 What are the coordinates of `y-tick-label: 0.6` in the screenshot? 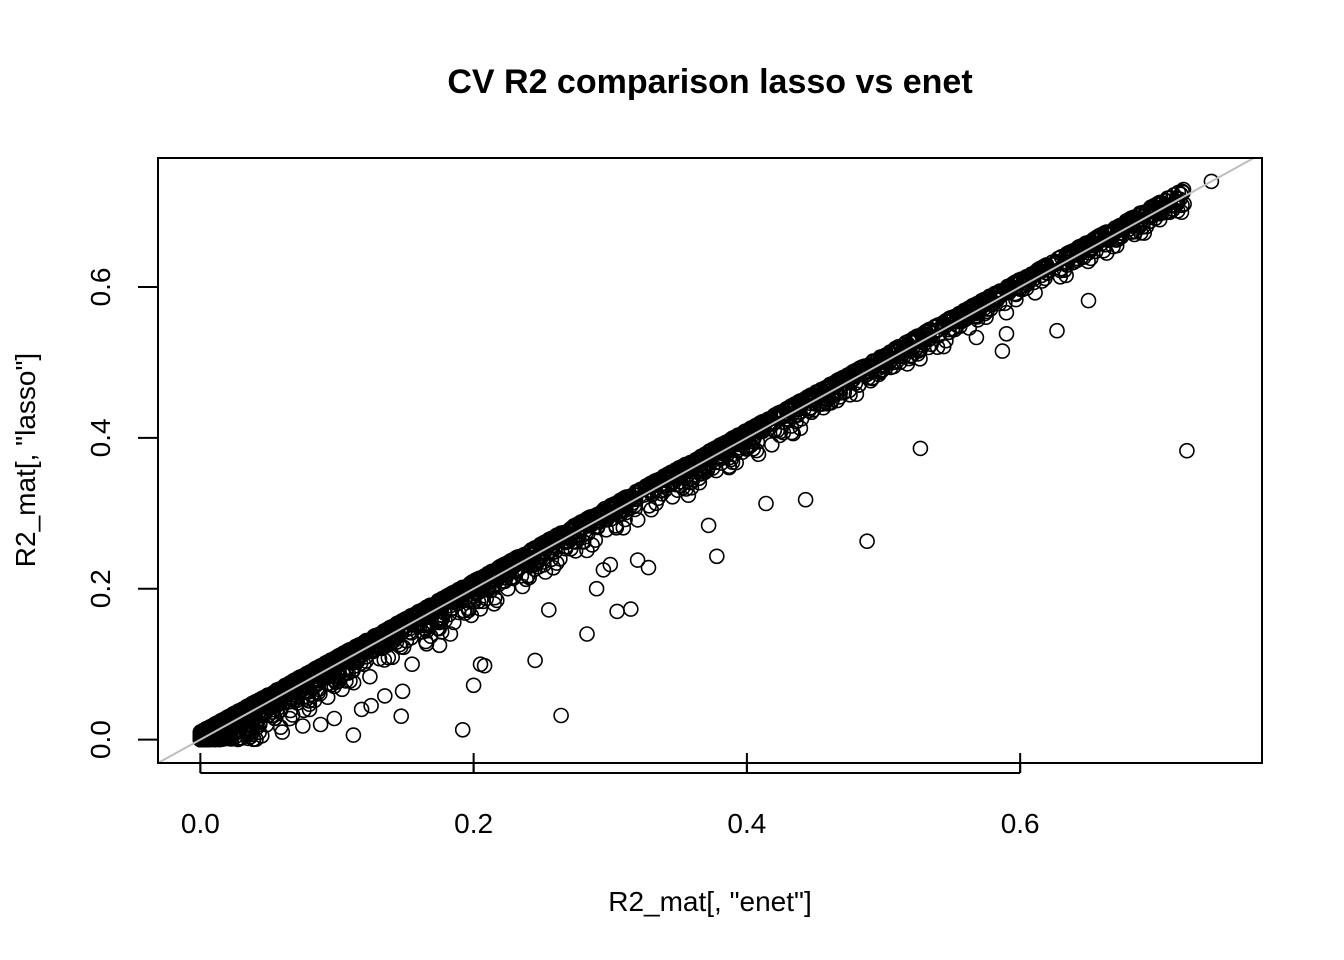 It's located at (100, 287).